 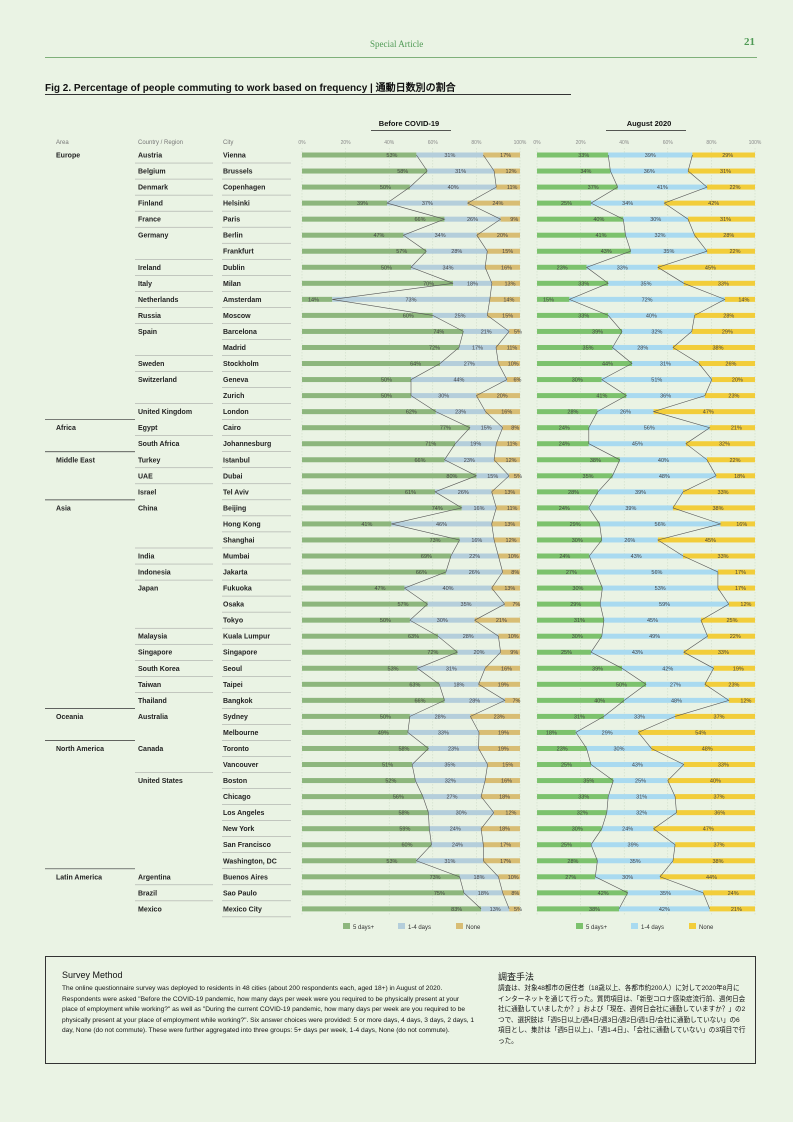 What do you see at coordinates (228, 143) in the screenshot?
I see `column-header-city: City` at bounding box center [228, 143].